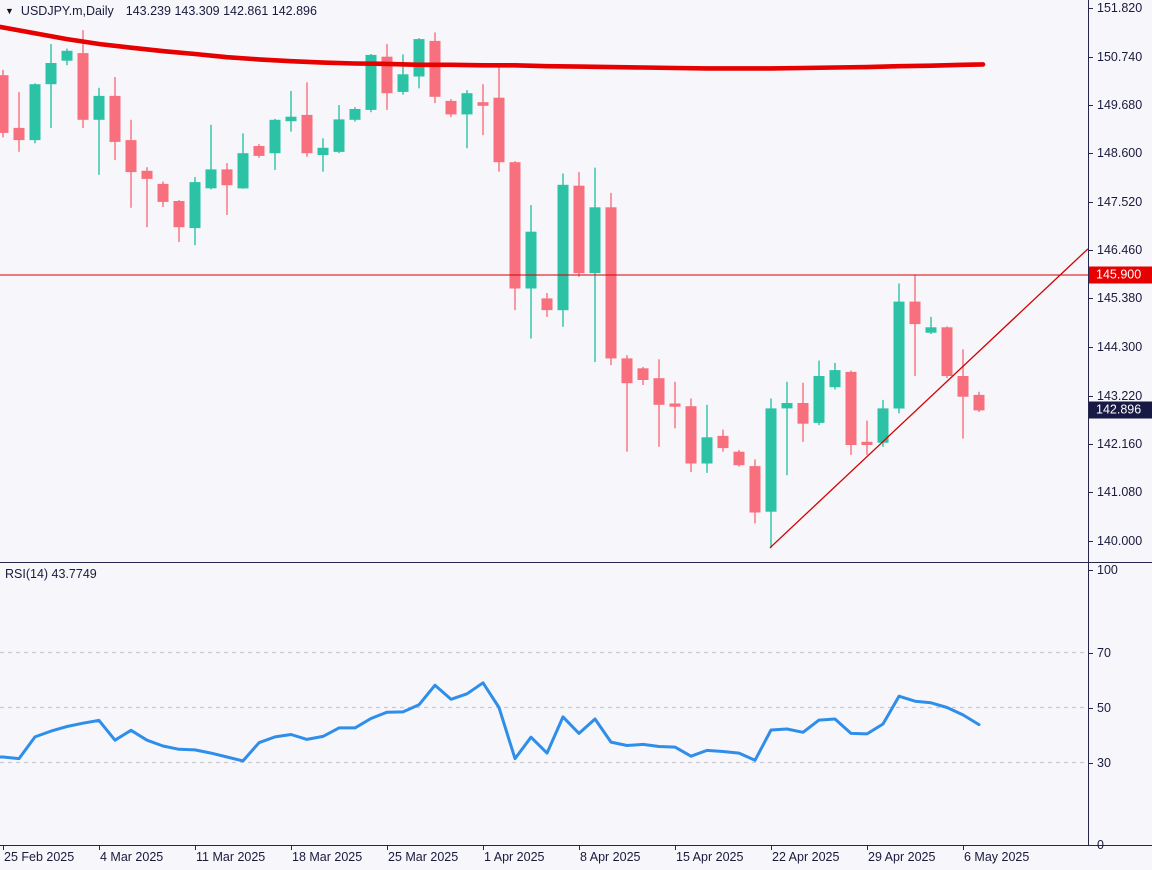 The width and height of the screenshot is (1152, 870). What do you see at coordinates (1100, 845) in the screenshot?
I see `rsi-axis-label: 0` at bounding box center [1100, 845].